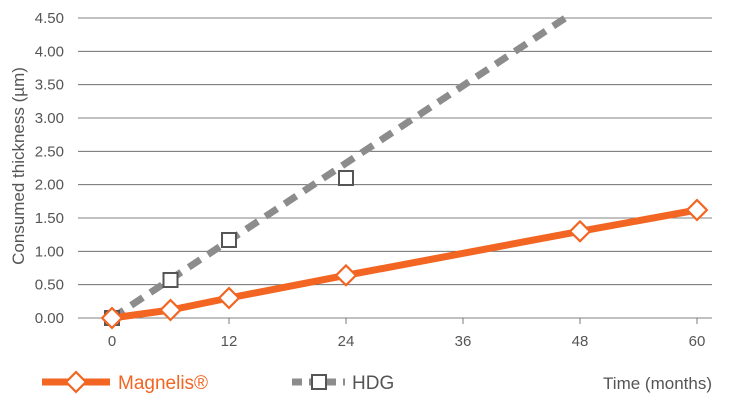 The image size is (731, 396). Describe the element at coordinates (49, 51) in the screenshot. I see `y-tick-label-8: 4.00` at that location.